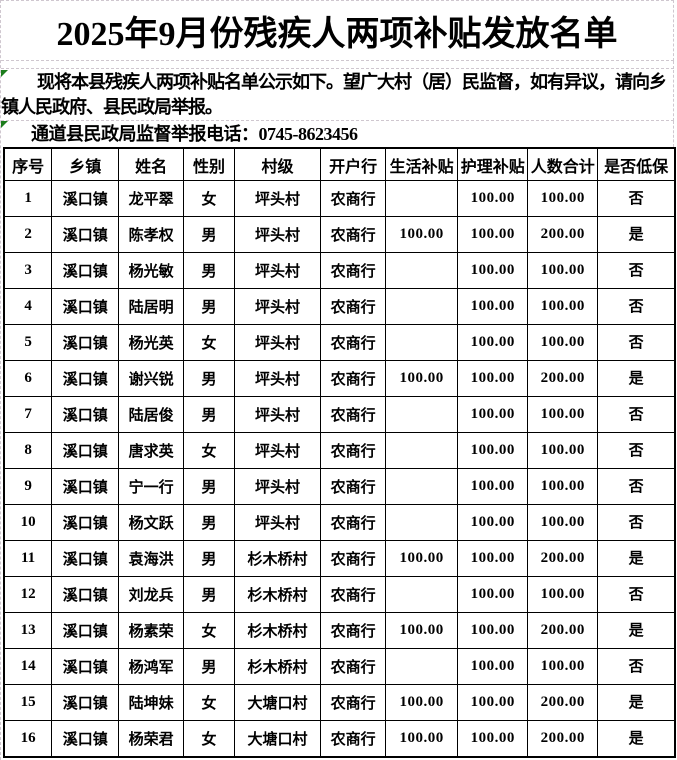 Image resolution: width=677 pixels, height=760 pixels. Describe the element at coordinates (151, 450) in the screenshot. I see `cell-col-name: 唐求英` at that location.